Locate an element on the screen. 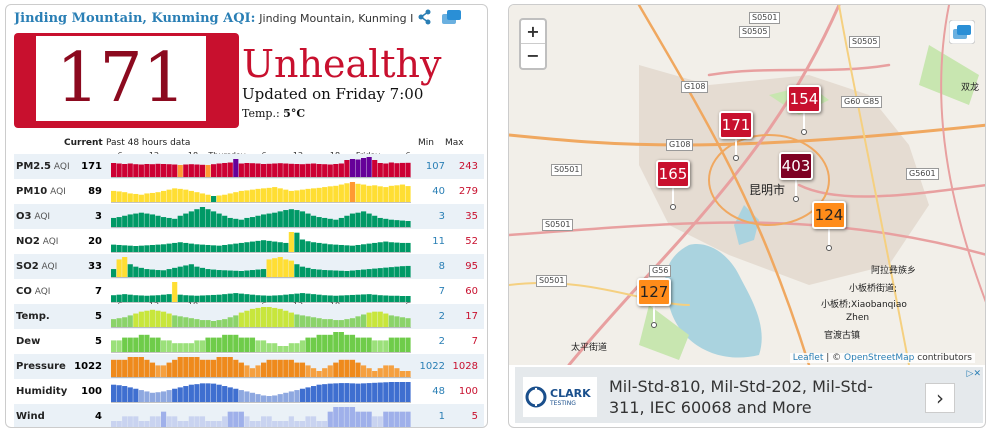 The height and width of the screenshot is (435, 991). station-marker: 165 is located at coordinates (673, 174).